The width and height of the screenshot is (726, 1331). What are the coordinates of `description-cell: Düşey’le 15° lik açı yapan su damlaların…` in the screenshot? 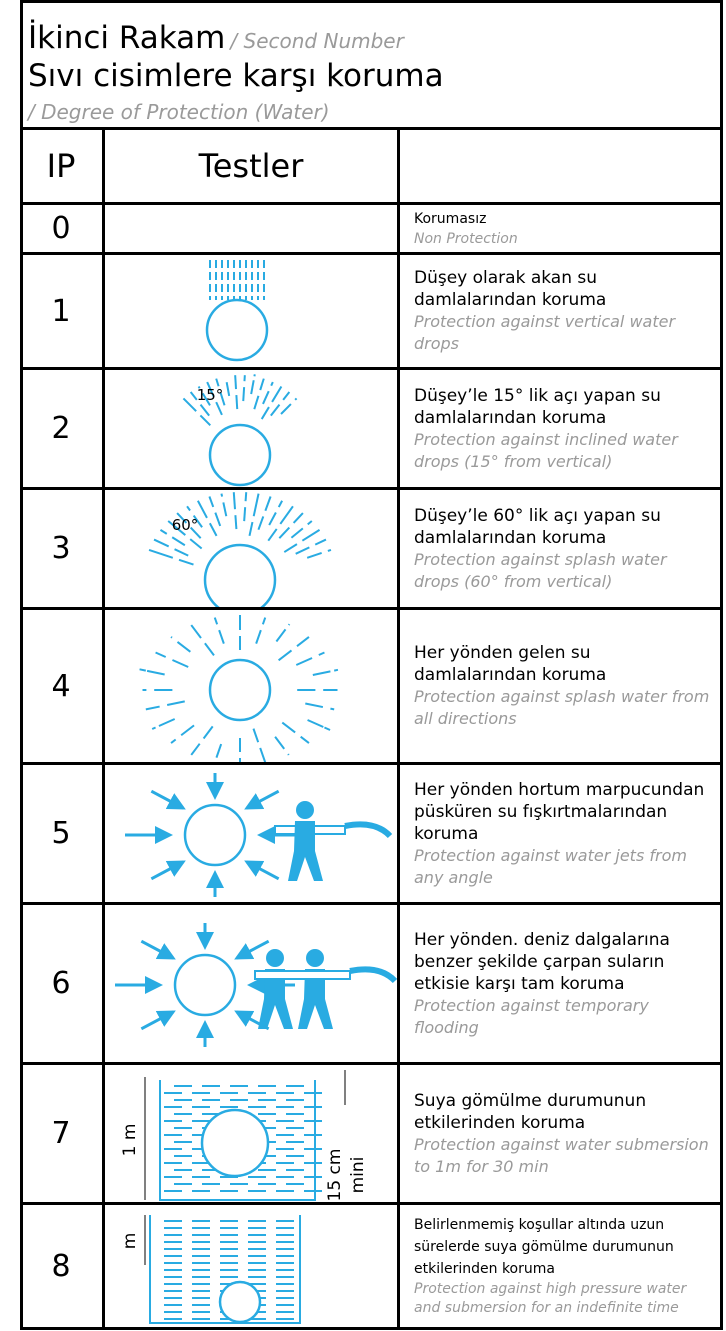 It's located at (561, 430).